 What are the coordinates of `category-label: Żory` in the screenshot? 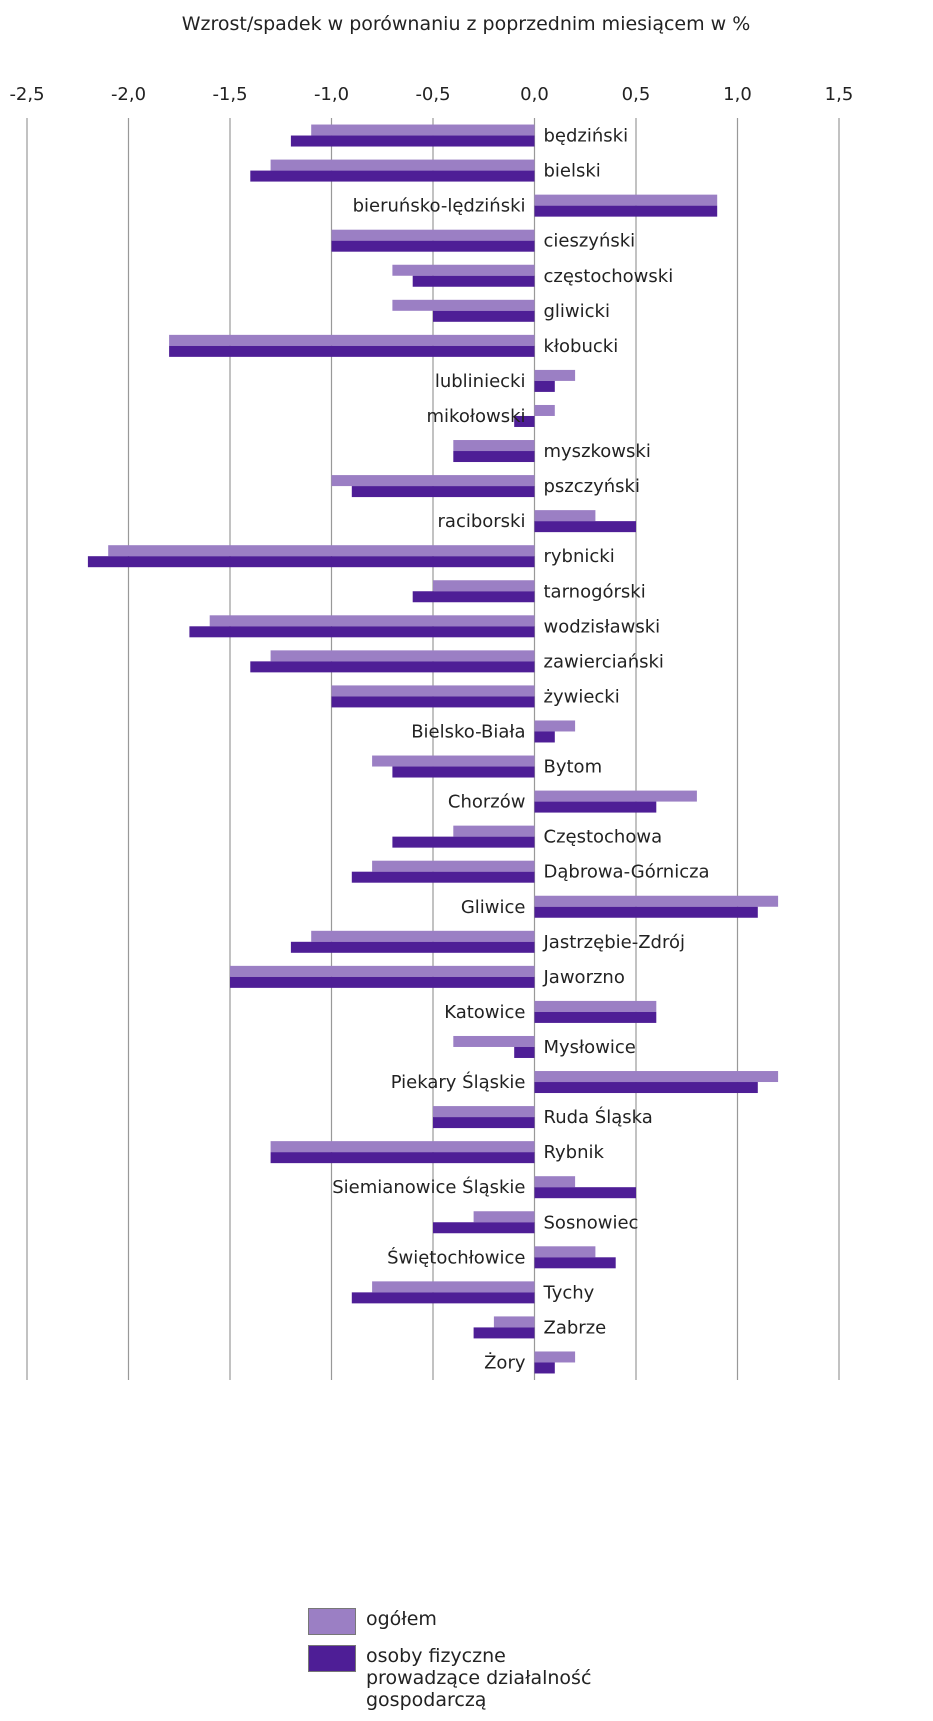 It's located at (505, 1362).